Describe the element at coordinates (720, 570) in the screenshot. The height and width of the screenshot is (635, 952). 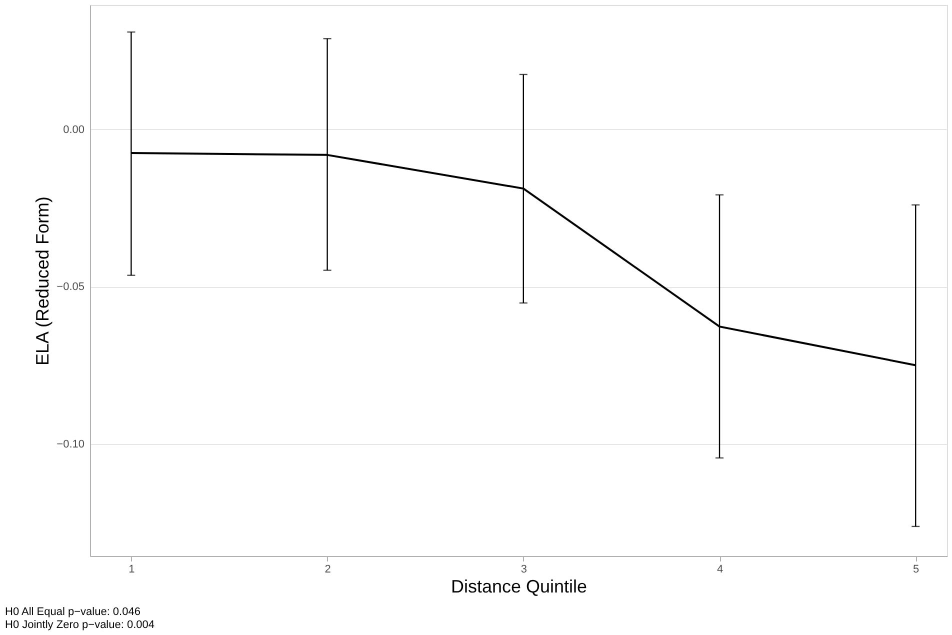
I see `x-tick-label: 4` at that location.